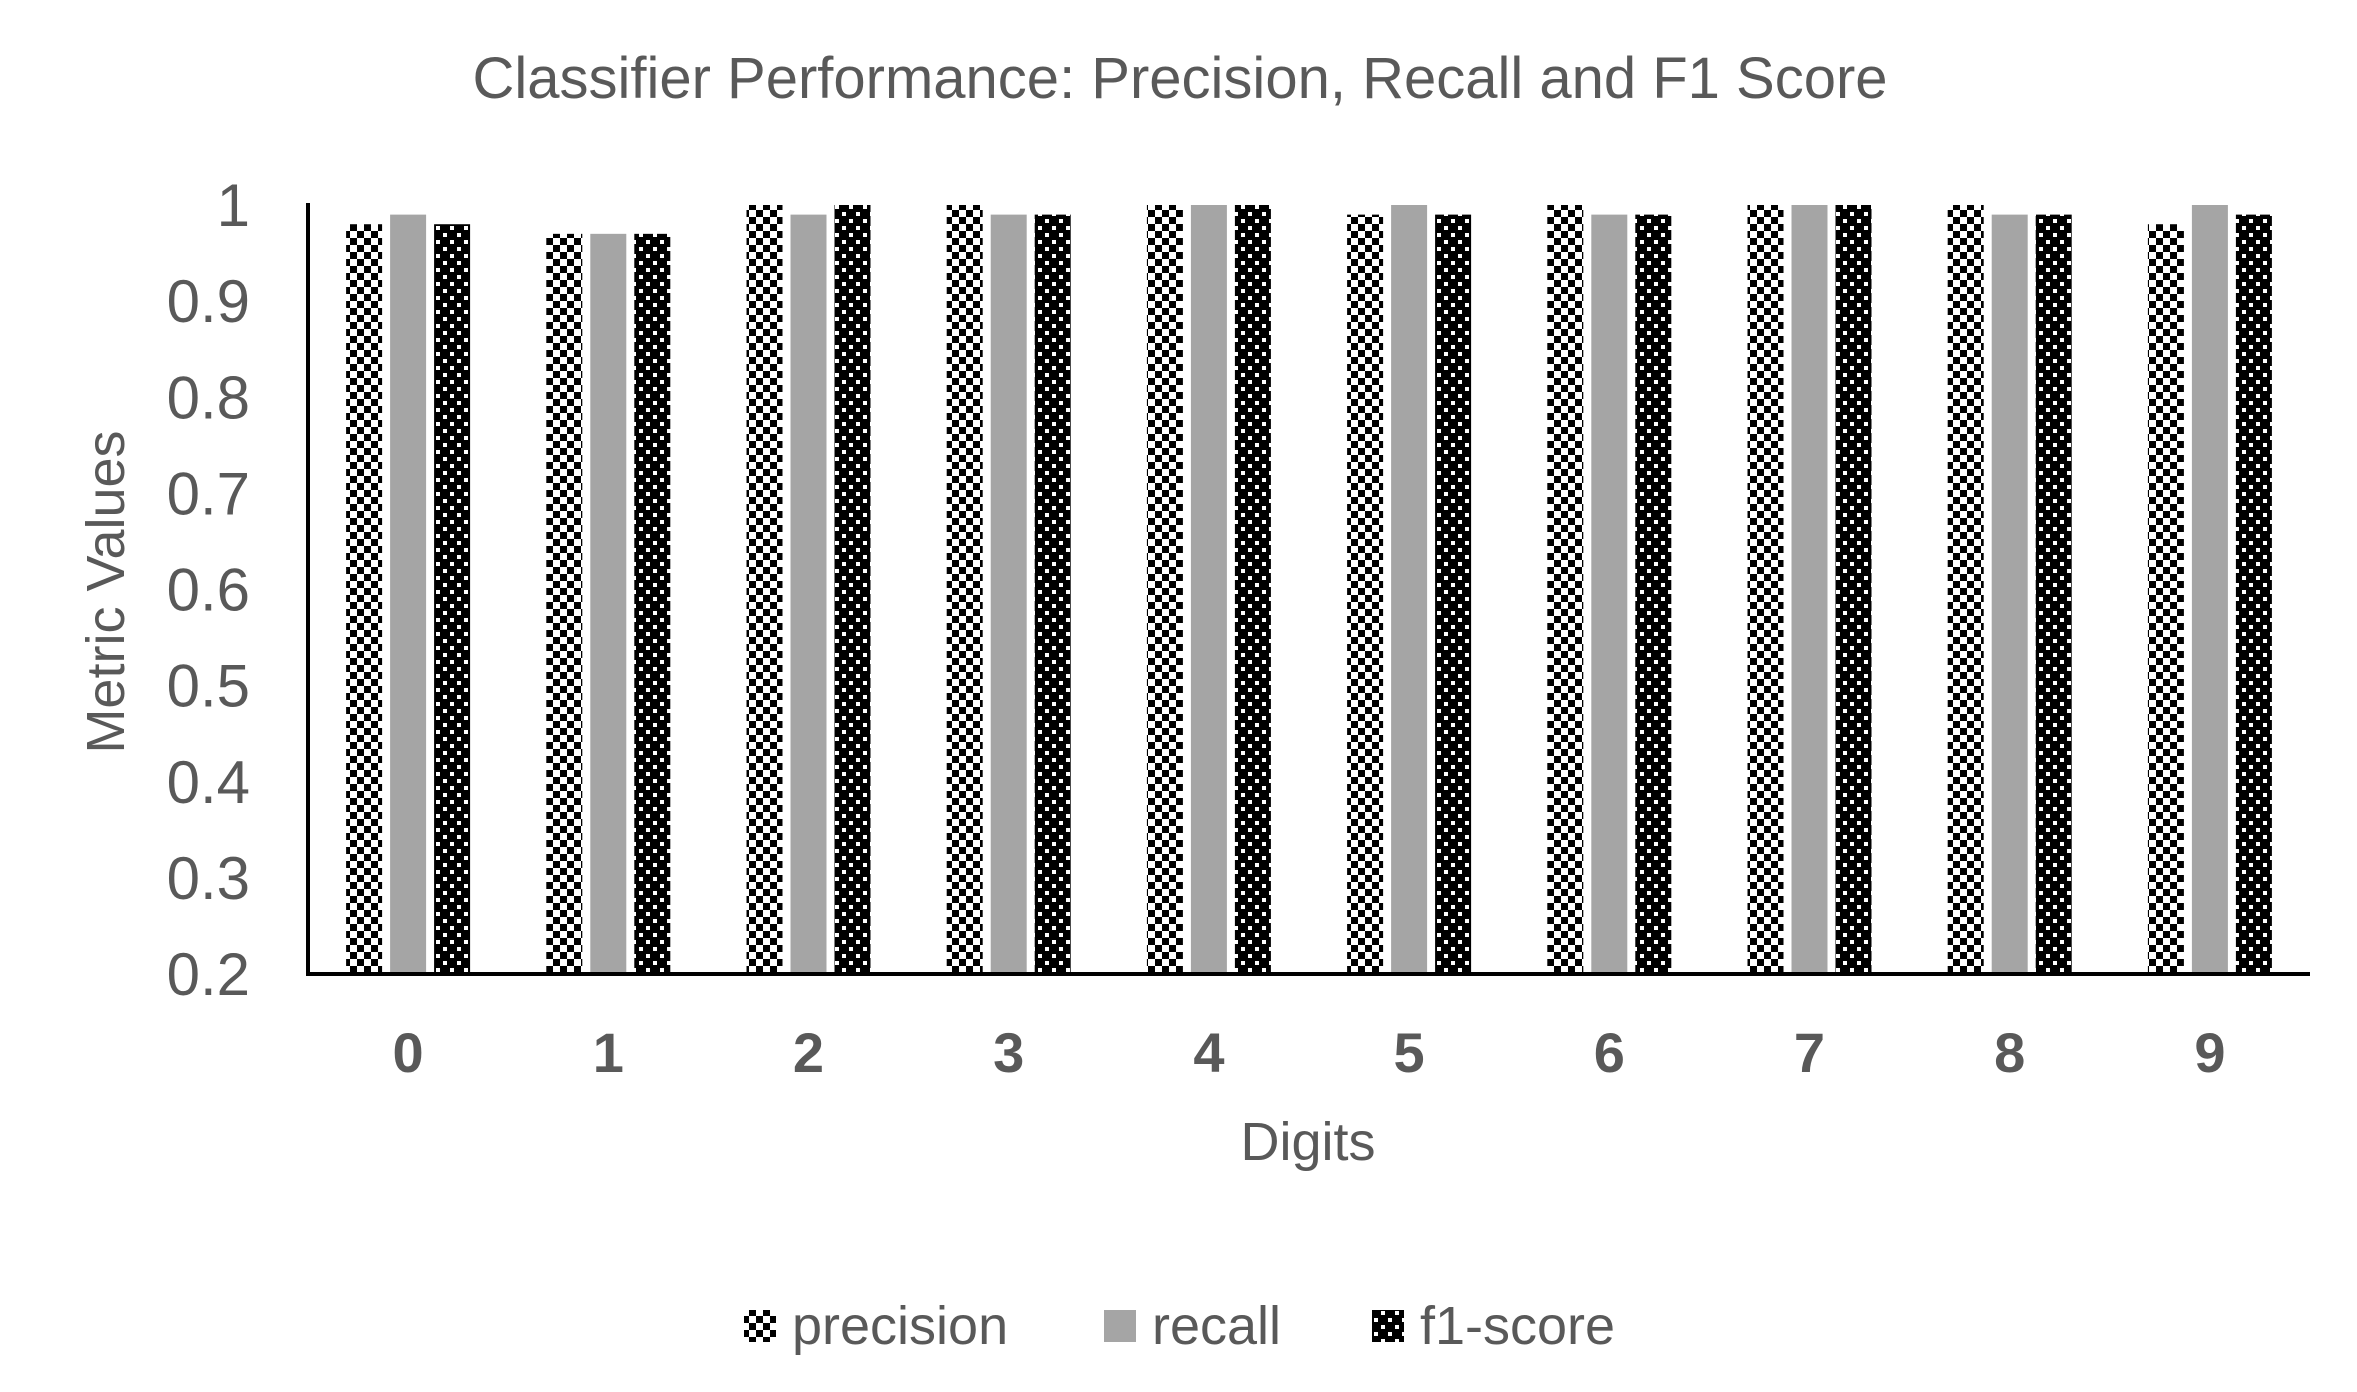 This screenshot has height=1392, width=2357. Describe the element at coordinates (208, 397) in the screenshot. I see `y-tick-label: 0.8` at that location.